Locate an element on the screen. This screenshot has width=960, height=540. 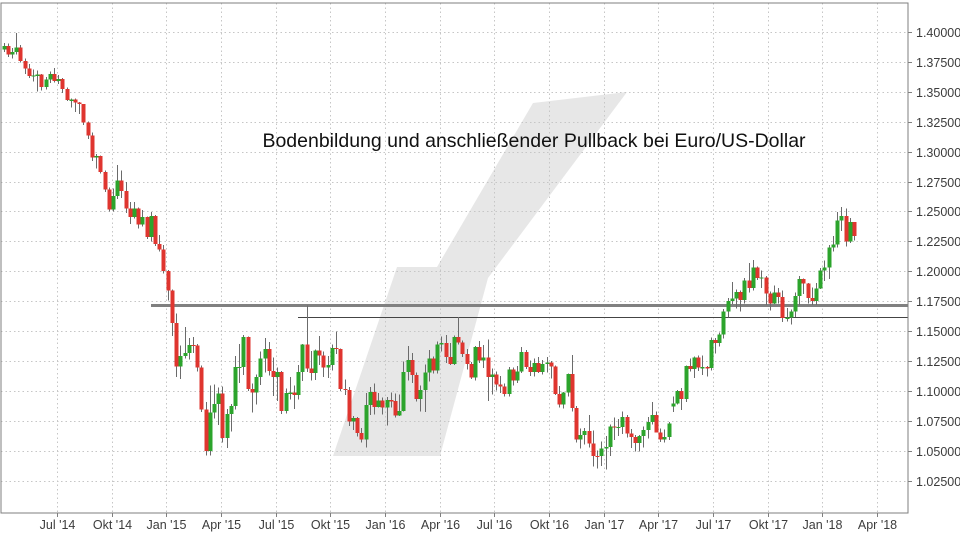
x-tick-label: Jan '17 is located at coordinates (605, 525).